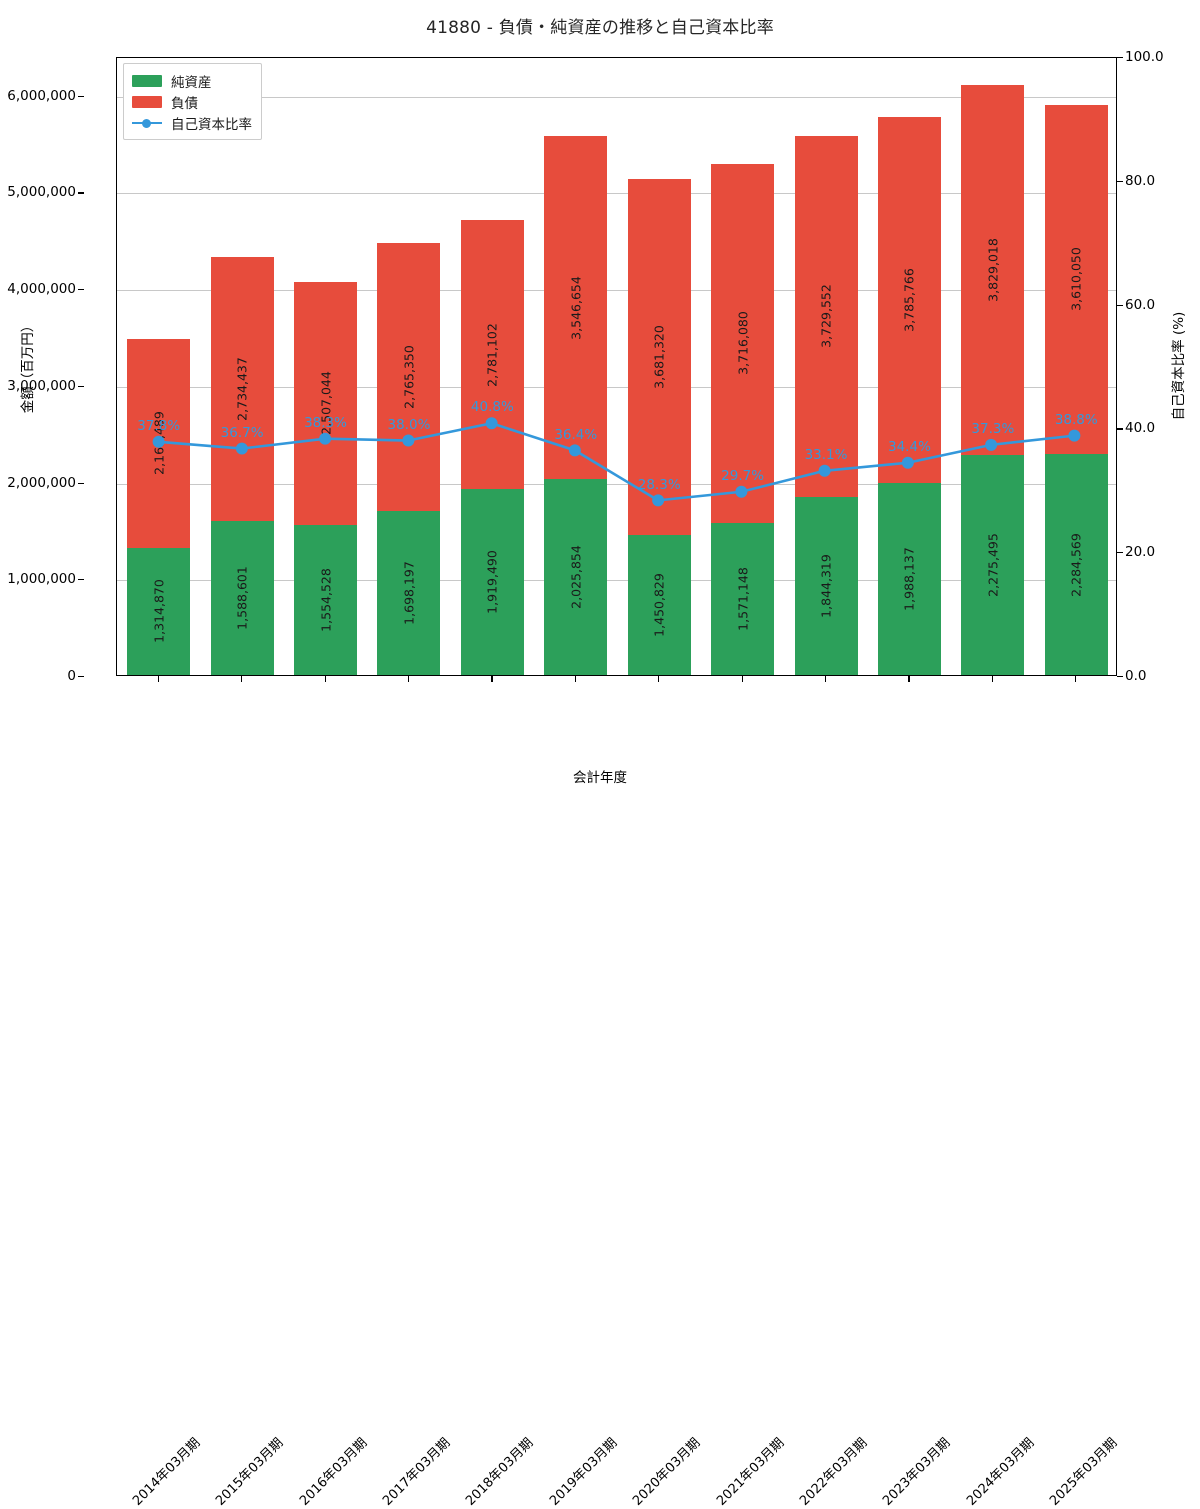  I want to click on x-axis-tick-label: 2019年03月期, so click(583, 1472).